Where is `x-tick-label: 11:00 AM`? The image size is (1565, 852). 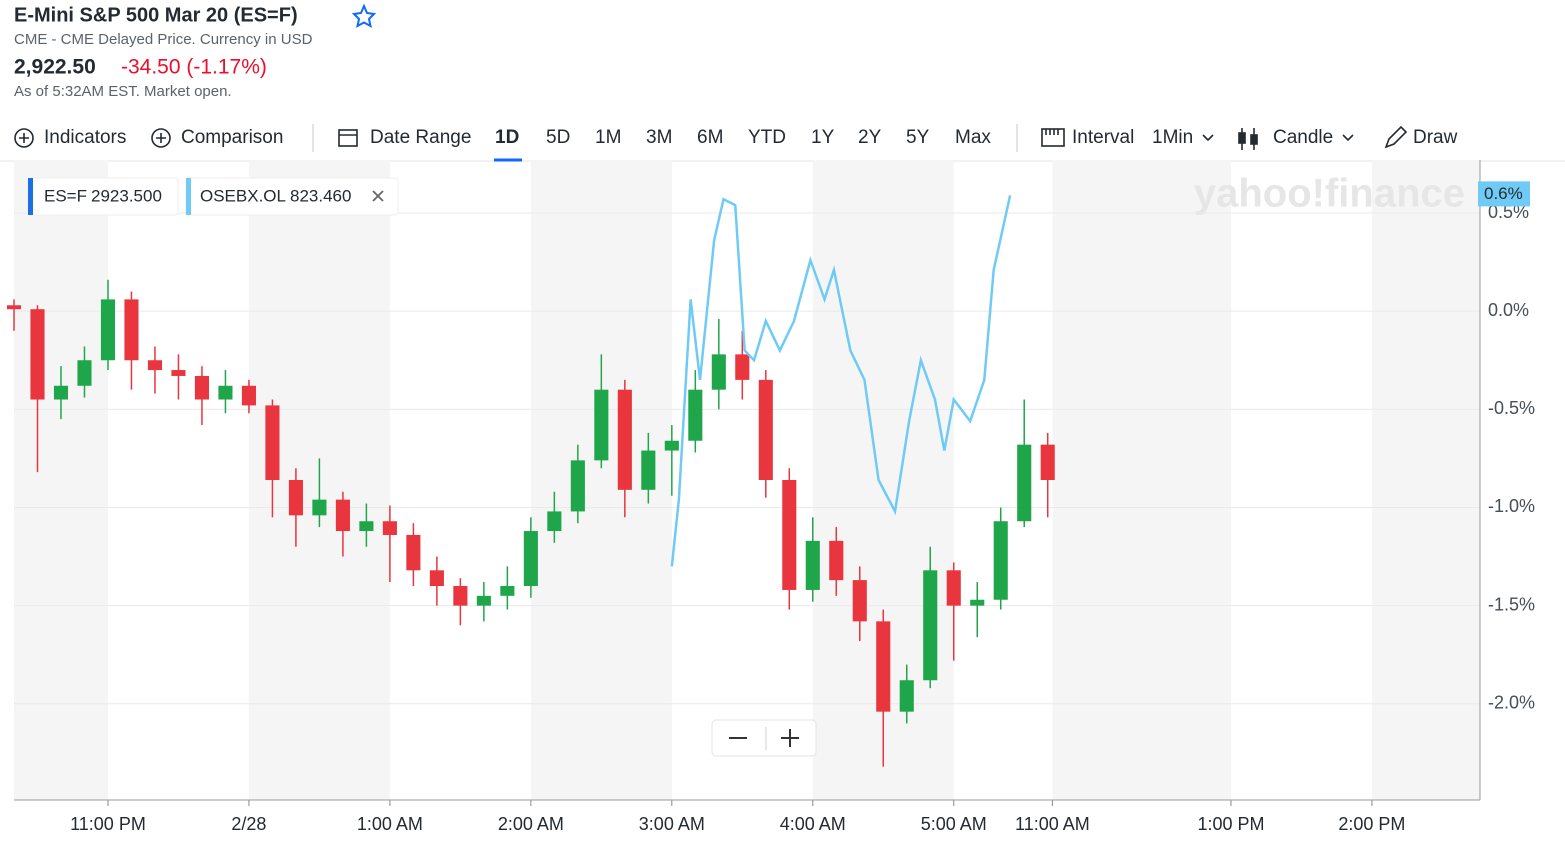 x-tick-label: 11:00 AM is located at coordinates (1052, 824).